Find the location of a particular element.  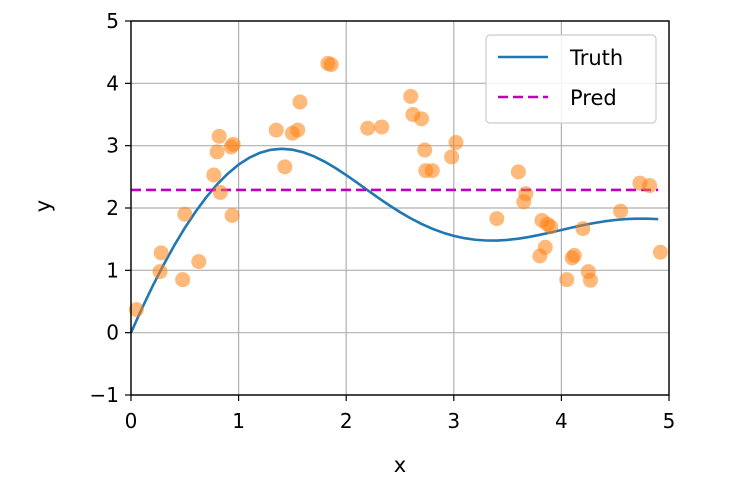

x-tick-label: 0 is located at coordinates (131, 421).